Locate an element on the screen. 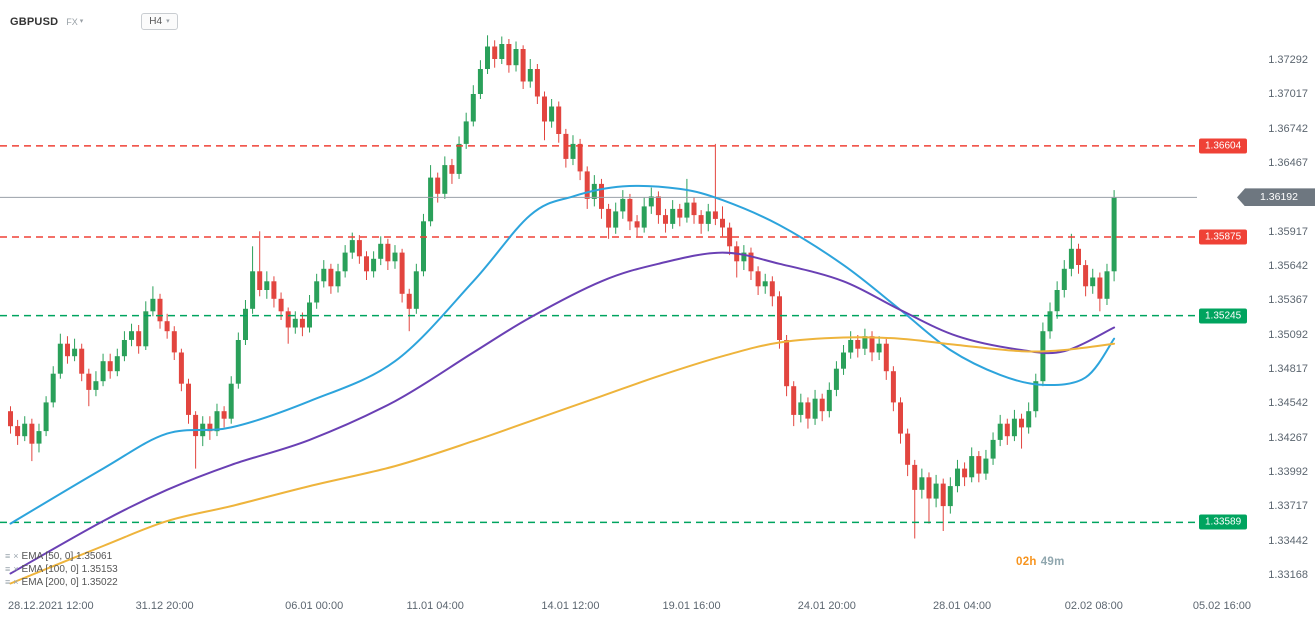 The height and width of the screenshot is (617, 1315). price-axis-label: 1.36467 is located at coordinates (1288, 163).